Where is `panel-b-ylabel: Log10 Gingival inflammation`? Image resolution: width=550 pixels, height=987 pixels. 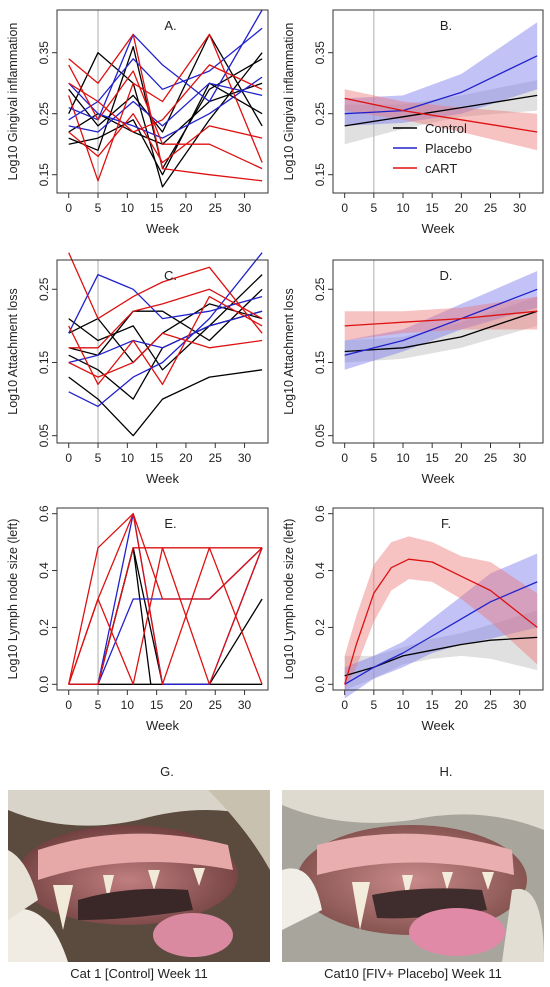 panel-b-ylabel: Log10 Gingival inflammation is located at coordinates (289, 102).